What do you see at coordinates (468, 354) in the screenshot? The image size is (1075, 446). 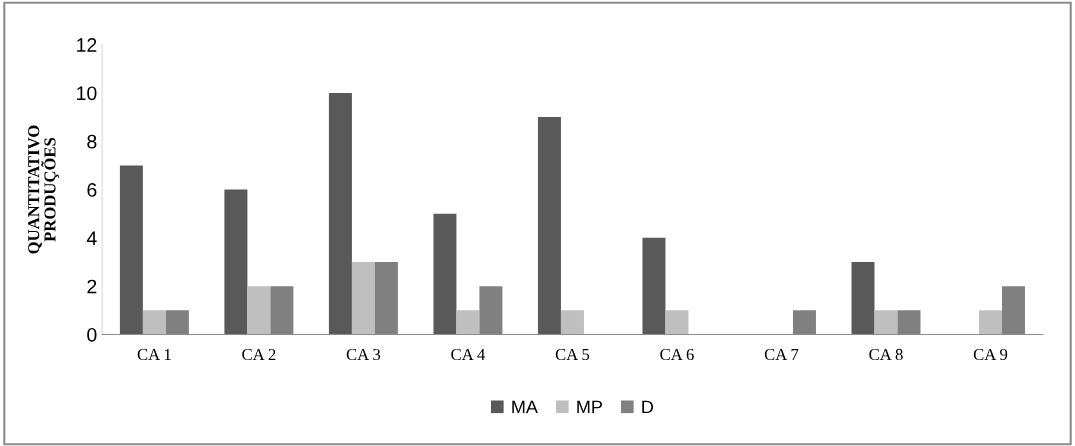 I see `x-tick-label: CA 4` at bounding box center [468, 354].